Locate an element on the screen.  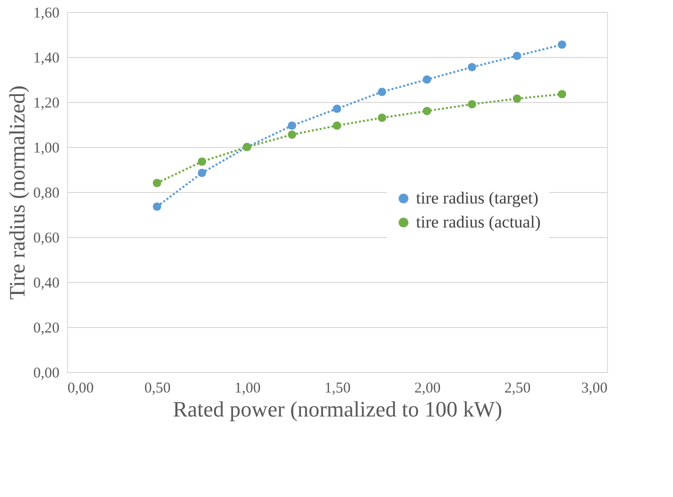
y-tick-label: 0,00 is located at coordinates (46, 374).